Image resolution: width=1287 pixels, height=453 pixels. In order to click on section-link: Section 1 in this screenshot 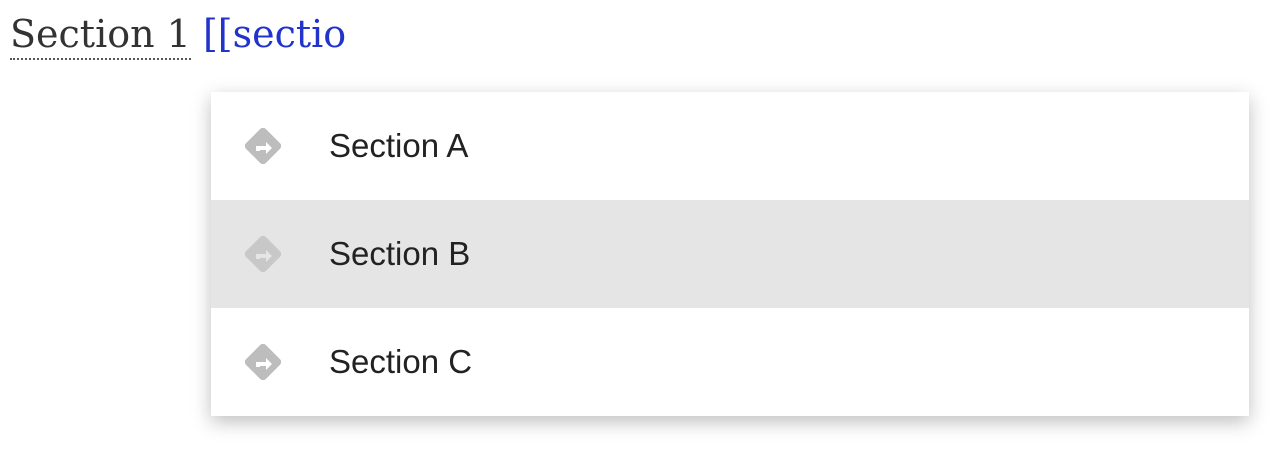, I will do `click(100, 36)`.